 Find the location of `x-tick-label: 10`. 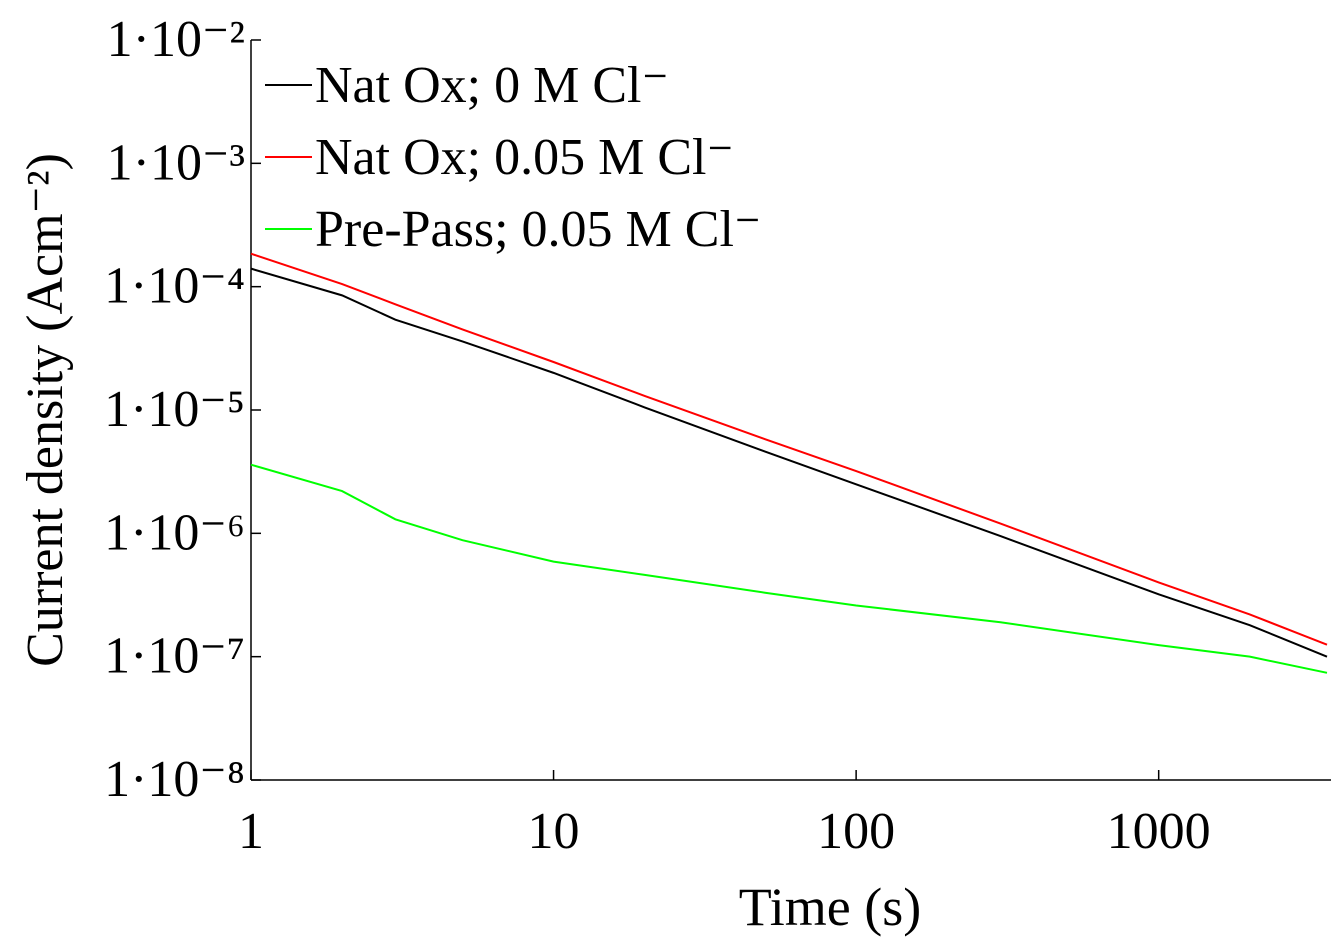

x-tick-label: 10 is located at coordinates (554, 831).